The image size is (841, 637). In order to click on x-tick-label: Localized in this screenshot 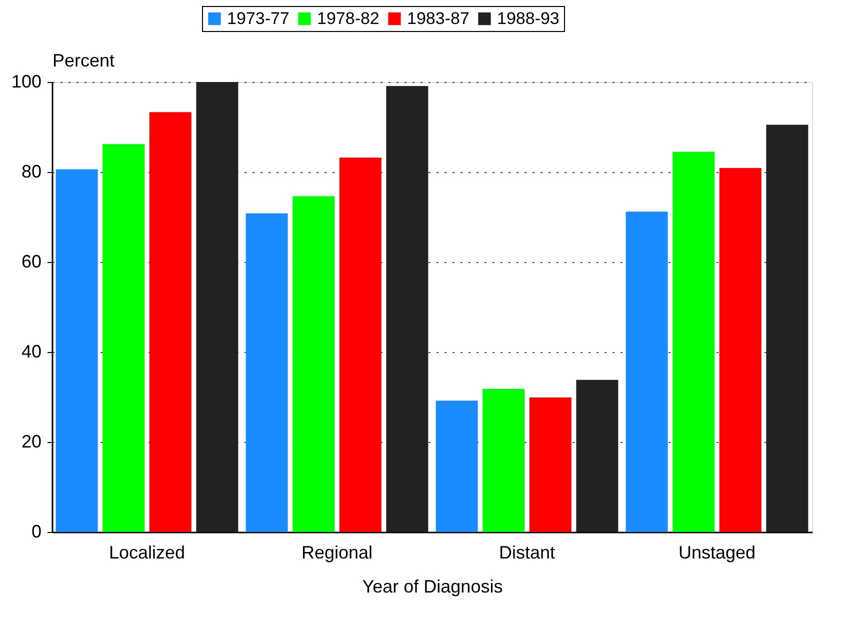, I will do `click(147, 552)`.